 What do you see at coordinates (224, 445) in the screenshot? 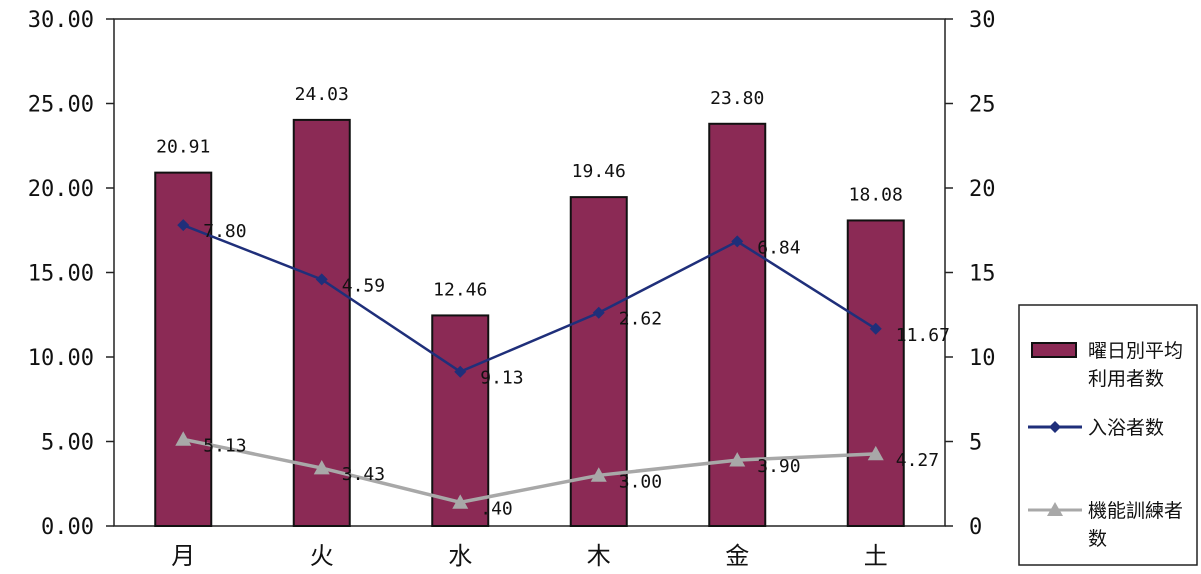
I see `point-value-label: 5.13` at bounding box center [224, 445].